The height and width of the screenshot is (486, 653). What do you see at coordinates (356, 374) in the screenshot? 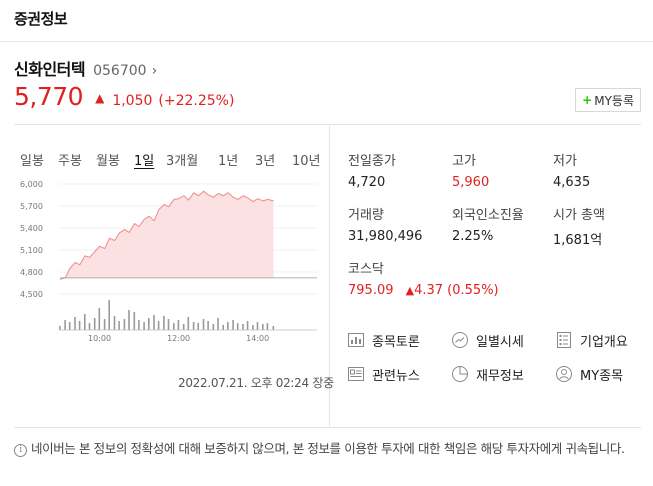
I see `news-icon` at bounding box center [356, 374].